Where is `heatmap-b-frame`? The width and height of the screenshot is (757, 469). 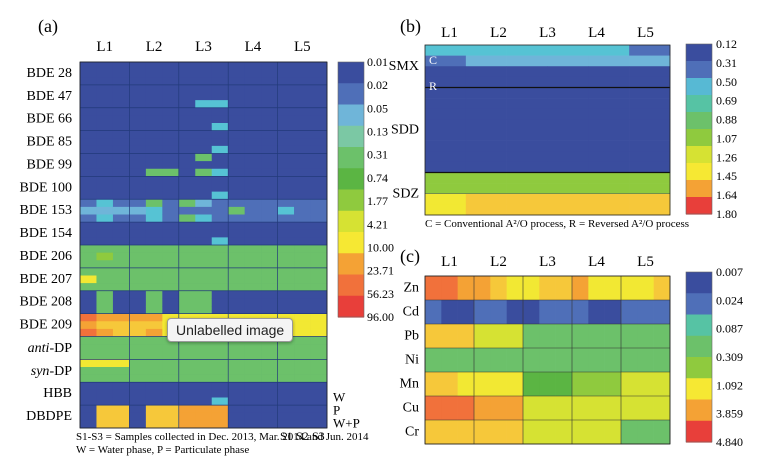
heatmap-b-frame is located at coordinates (547, 130).